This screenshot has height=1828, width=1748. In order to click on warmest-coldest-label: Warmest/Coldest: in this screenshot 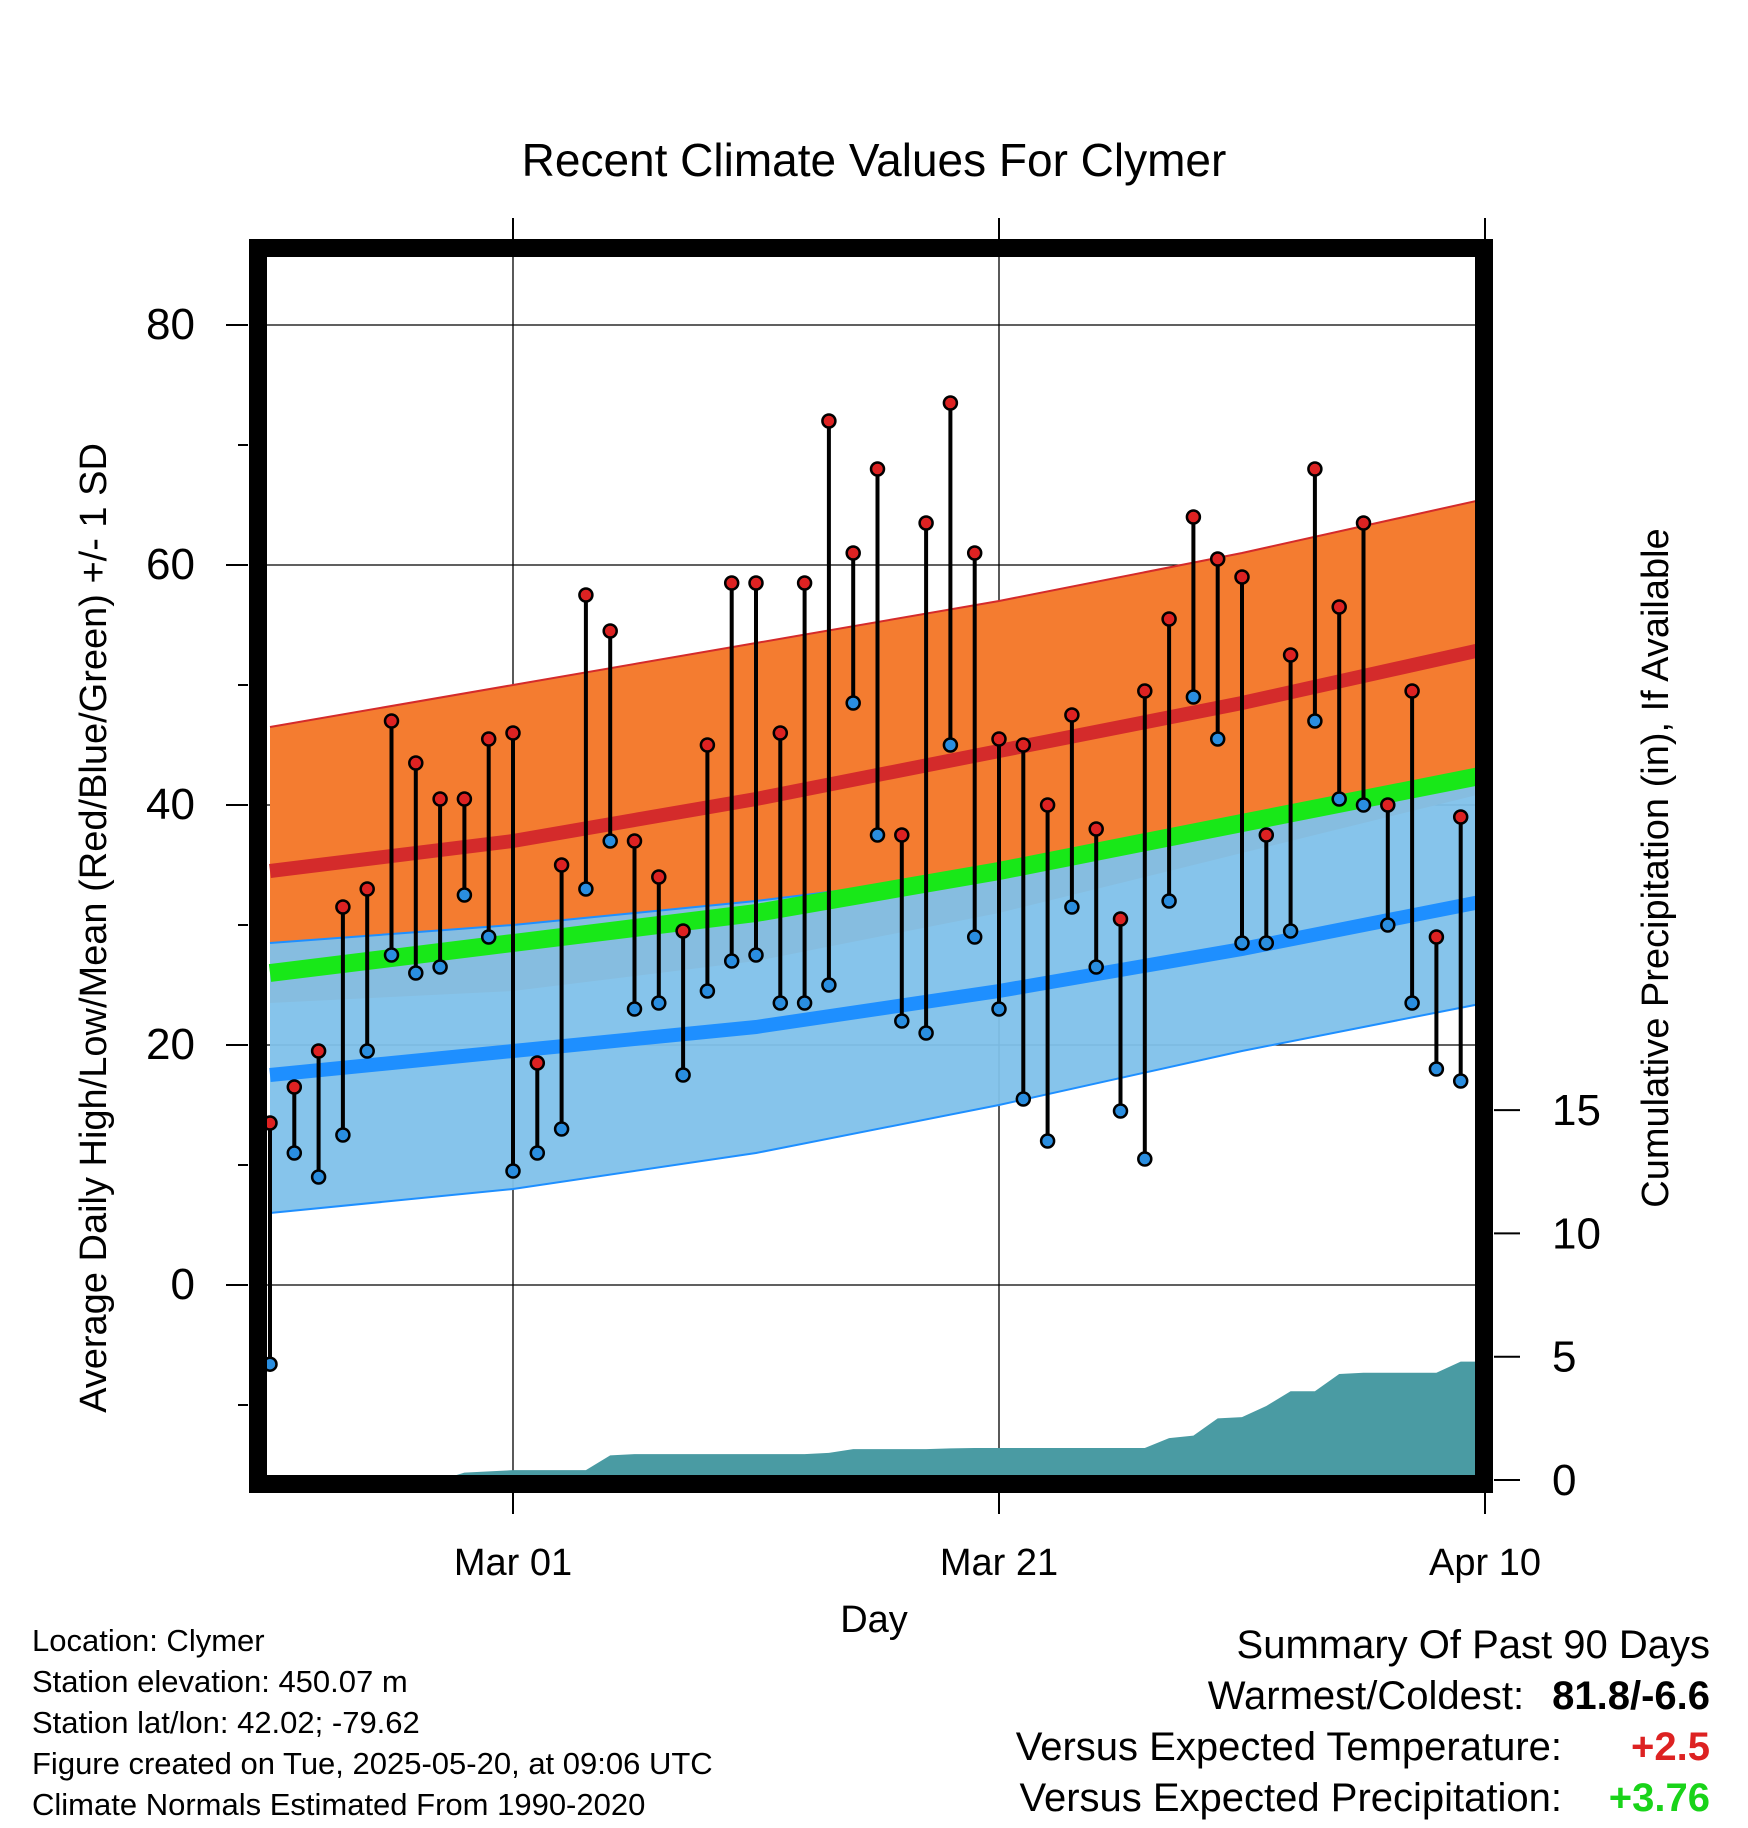, I will do `click(1366, 1696)`.